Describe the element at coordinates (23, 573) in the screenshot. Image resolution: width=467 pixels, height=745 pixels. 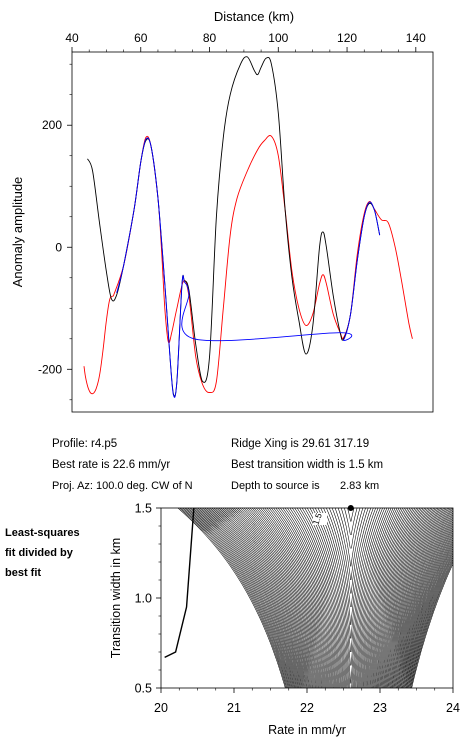
I see `side-caption-line-3: best fit` at that location.